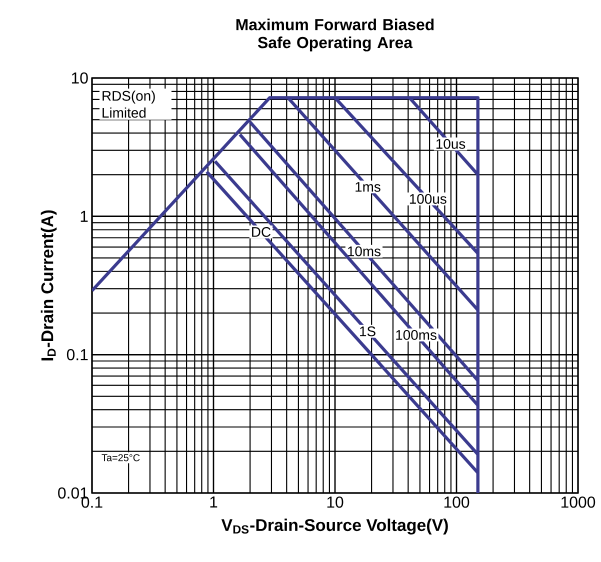  Describe the element at coordinates (335, 35) in the screenshot. I see `chart-title: Maximum Forward Biased Safe Operating Area` at that location.